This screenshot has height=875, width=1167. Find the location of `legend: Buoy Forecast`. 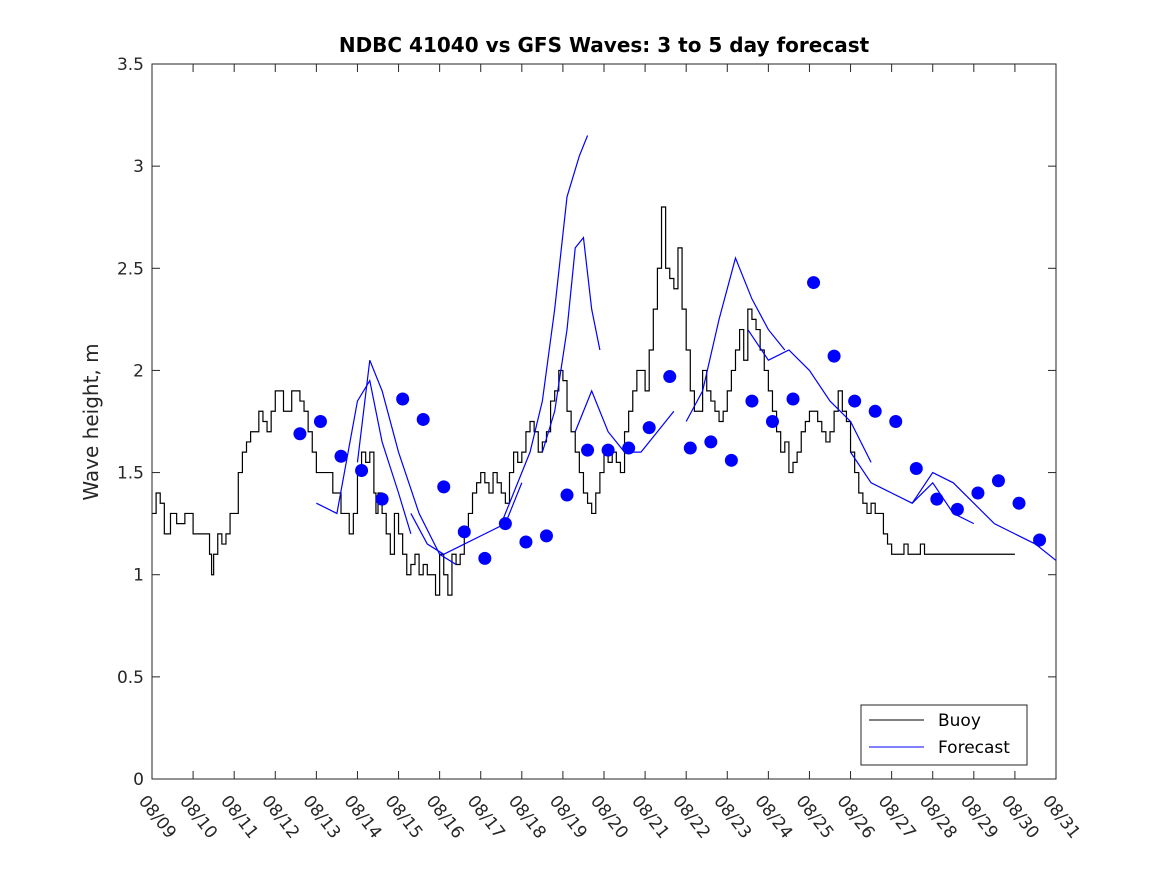

legend: Buoy Forecast is located at coordinates (944, 735).